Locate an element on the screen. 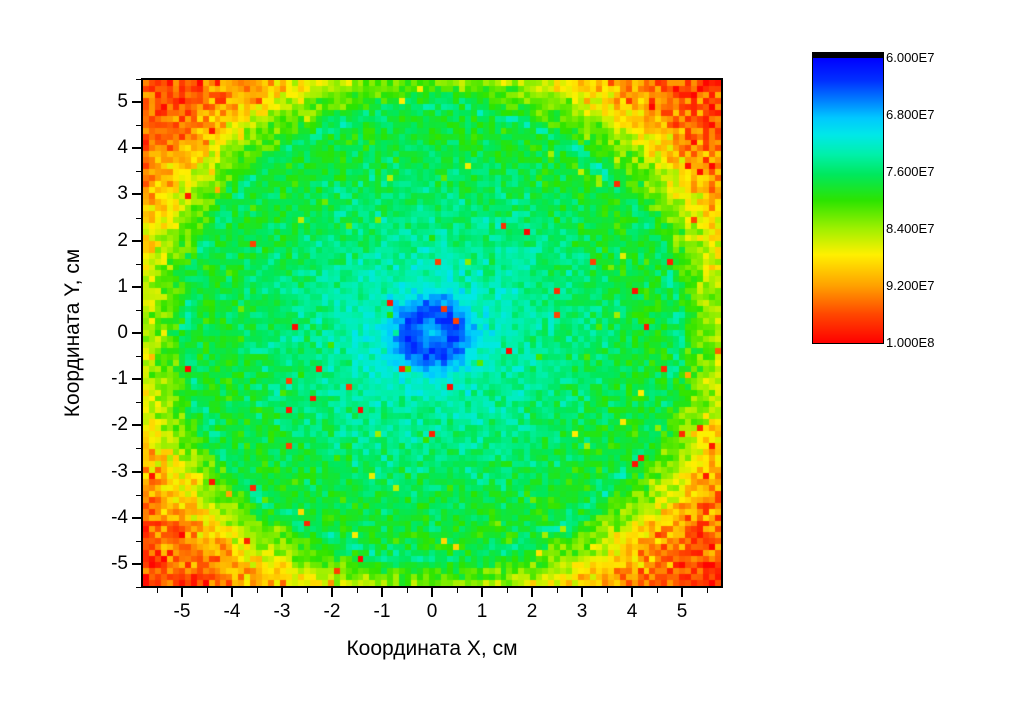  colorbar is located at coordinates (848, 198).